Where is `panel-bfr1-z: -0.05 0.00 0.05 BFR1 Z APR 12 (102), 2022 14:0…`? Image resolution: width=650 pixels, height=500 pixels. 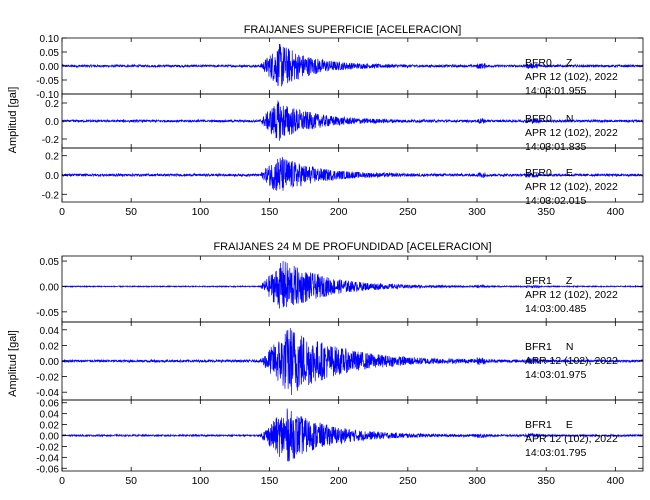 panel-bfr1-z: -0.05 0.00 0.05 BFR1 Z APR 12 (102), 2022 14:0… is located at coordinates (340, 289).